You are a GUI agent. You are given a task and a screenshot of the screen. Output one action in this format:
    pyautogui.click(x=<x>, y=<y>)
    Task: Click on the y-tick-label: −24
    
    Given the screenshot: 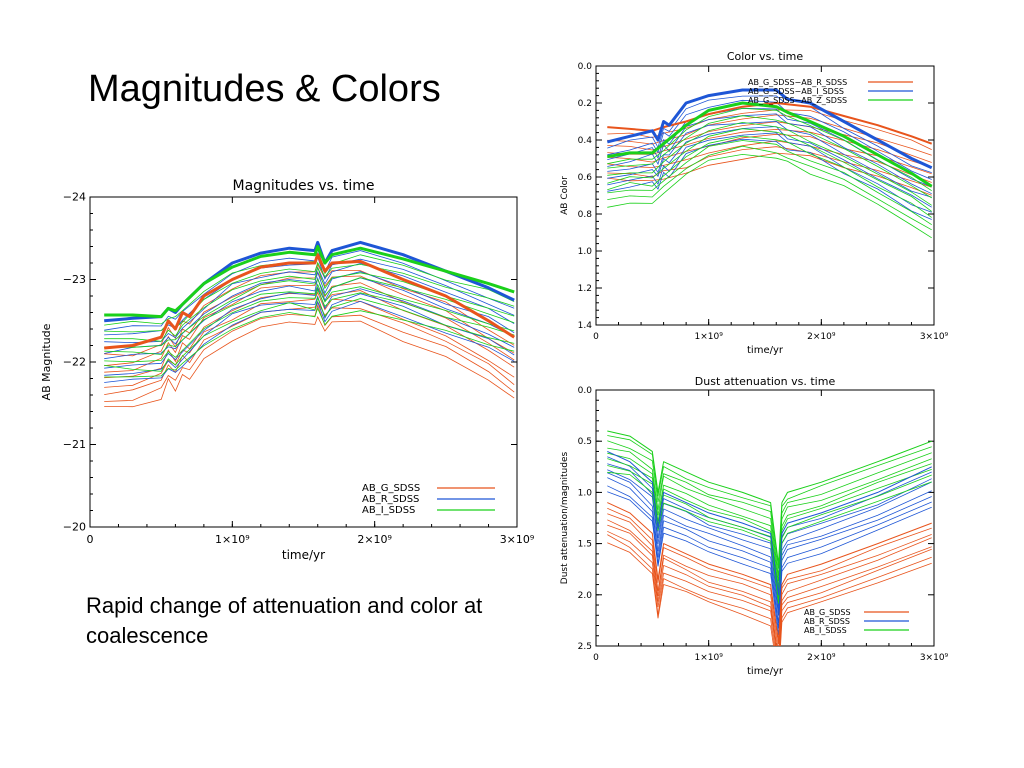 What is the action you would take?
    pyautogui.click(x=74, y=197)
    